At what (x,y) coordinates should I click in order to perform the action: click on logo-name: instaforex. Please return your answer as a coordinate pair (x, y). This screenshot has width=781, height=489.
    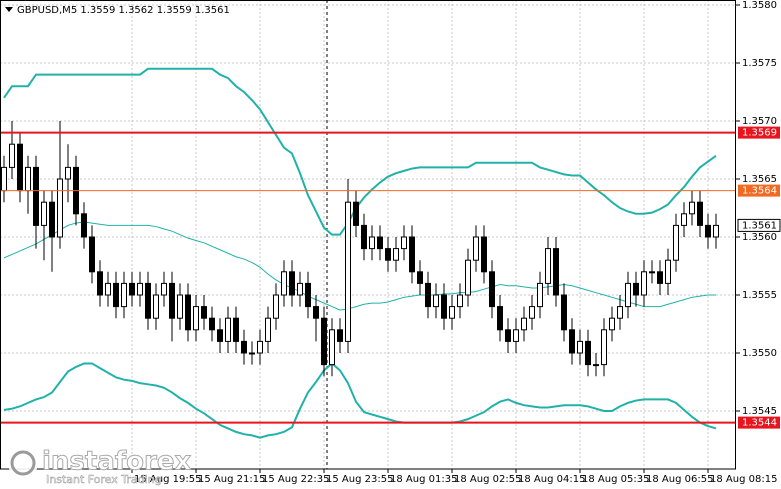
    Looking at the image, I should click on (117, 462).